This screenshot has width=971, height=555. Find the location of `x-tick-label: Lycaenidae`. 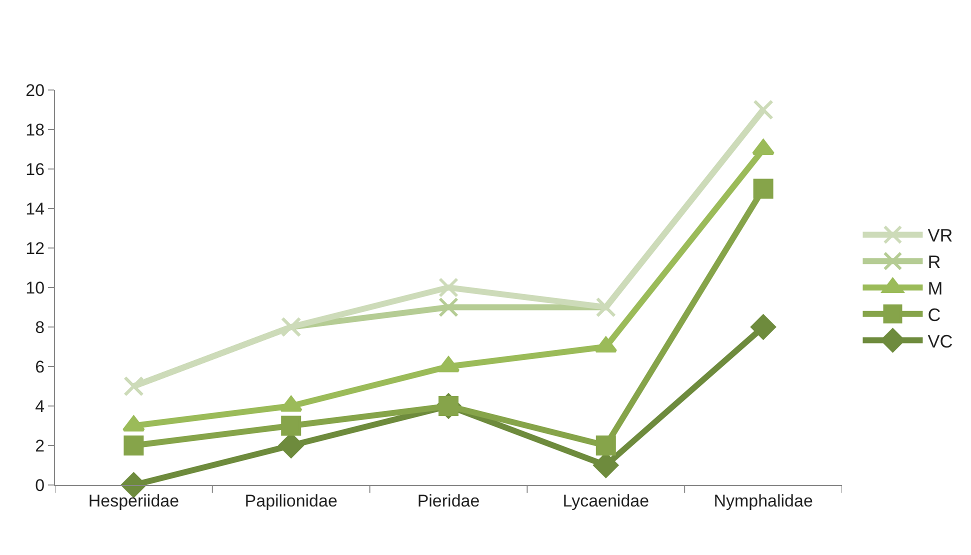

x-tick-label: Lycaenidae is located at coordinates (606, 500).